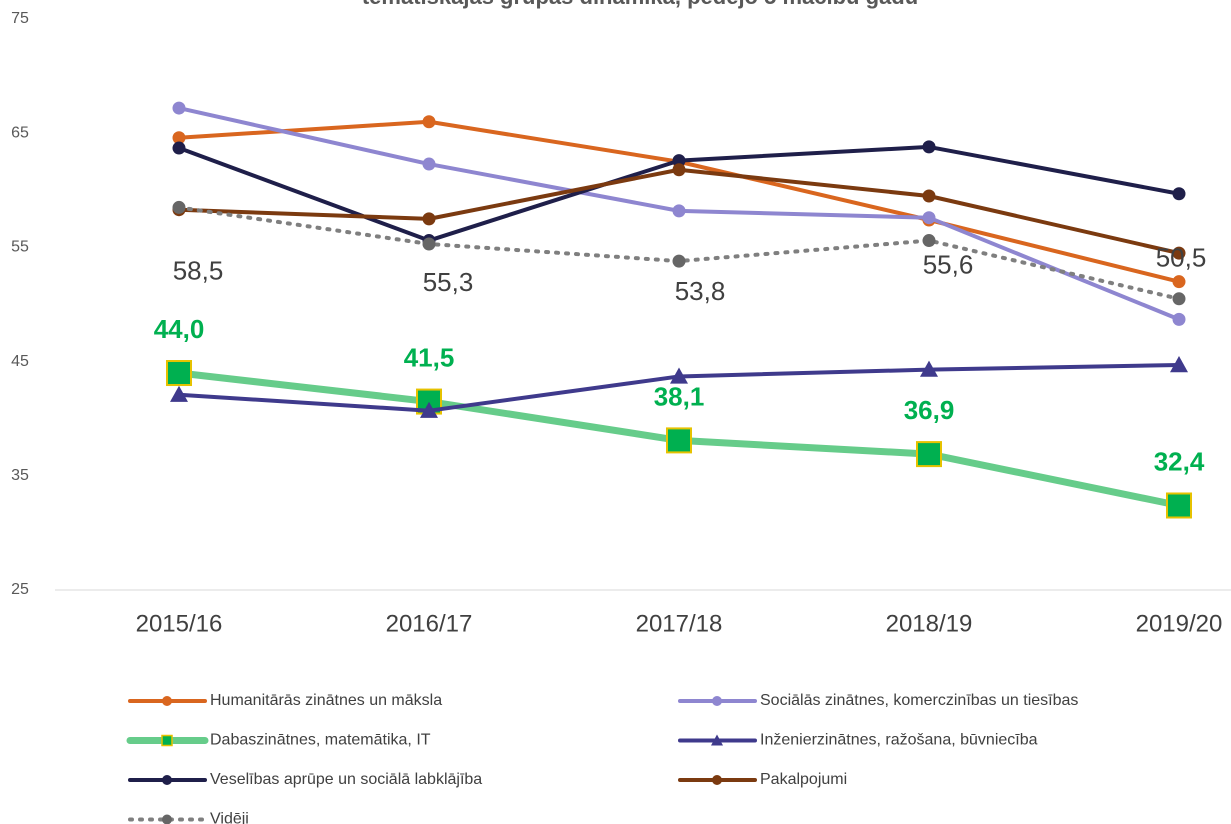 The height and width of the screenshot is (824, 1231). I want to click on data-label: 32,4, so click(1179, 461).